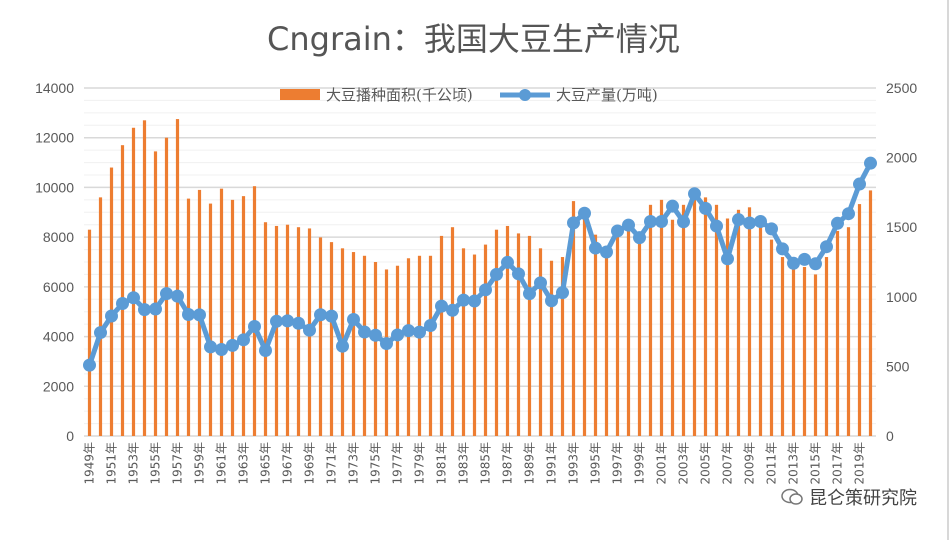 The width and height of the screenshot is (949, 540). What do you see at coordinates (54, 88) in the screenshot?
I see `y-left-tick: 14000` at bounding box center [54, 88].